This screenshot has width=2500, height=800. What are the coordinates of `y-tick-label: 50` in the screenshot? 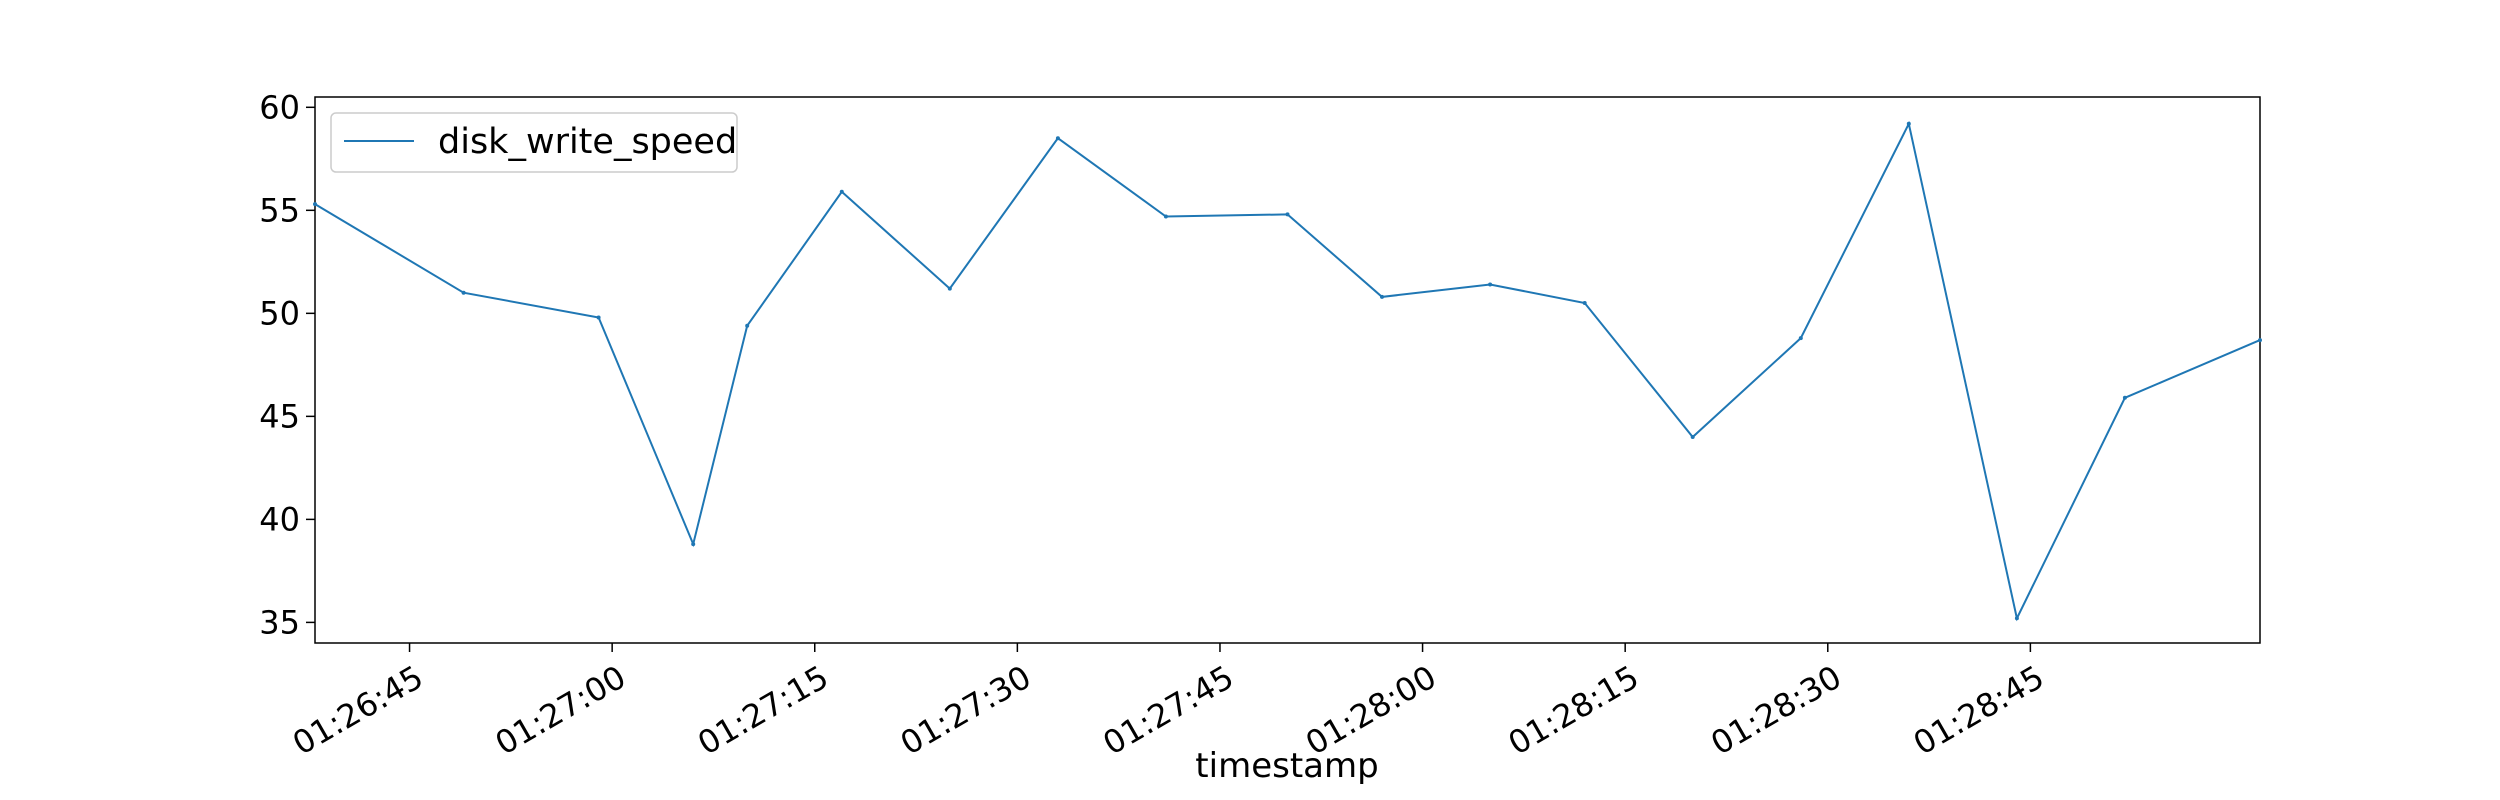 It's located at (279, 313).